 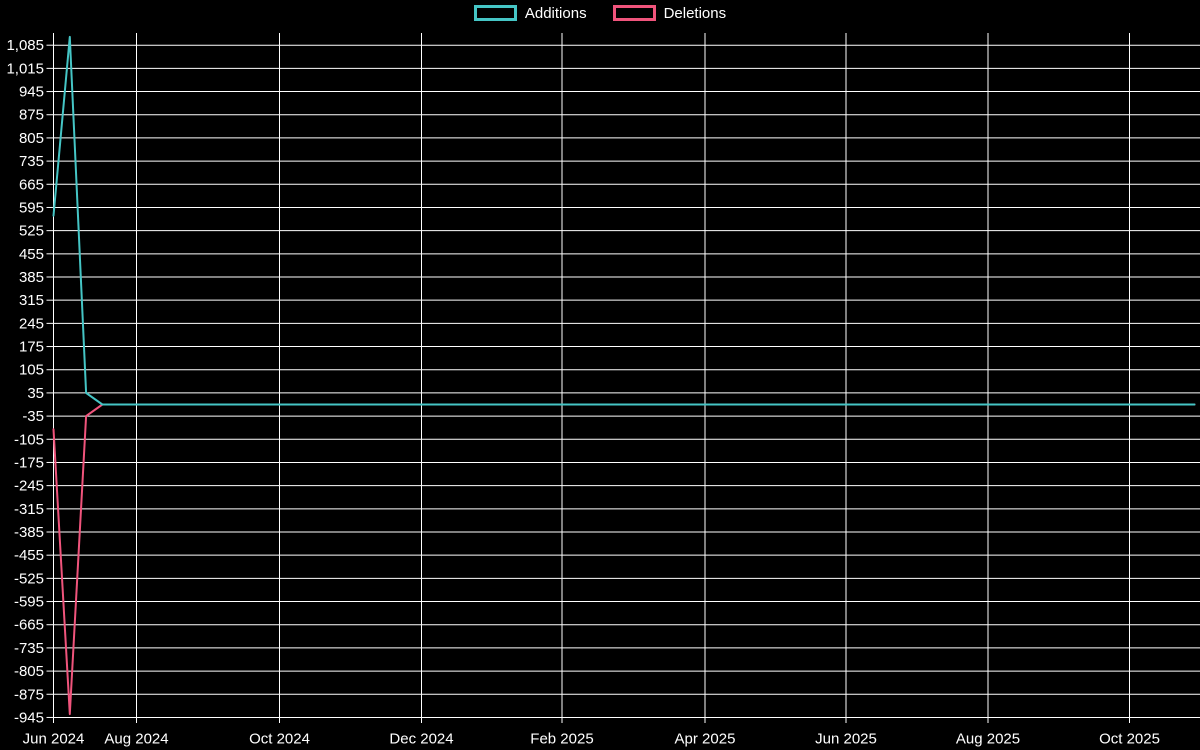 I want to click on y-tick-label: -875, so click(x=29, y=694).